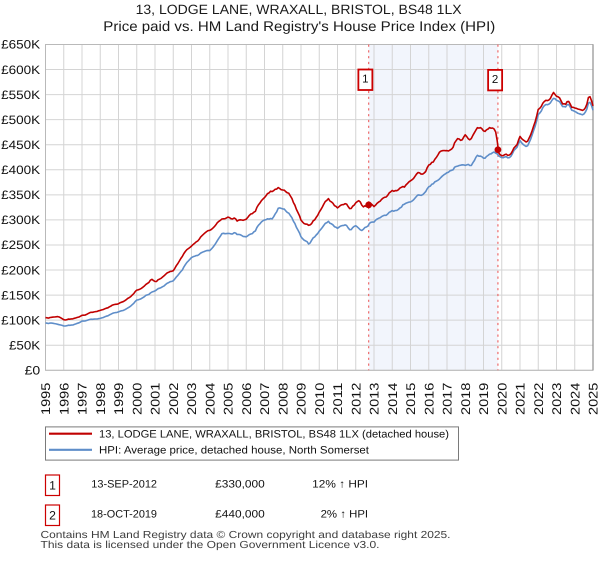  Describe the element at coordinates (101, 399) in the screenshot. I see `svg-text: 1998` at that location.